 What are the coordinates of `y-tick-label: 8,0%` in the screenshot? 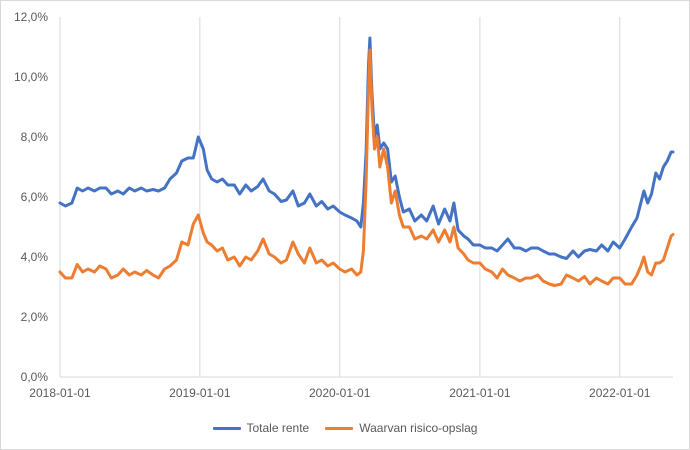 It's located at (35, 137).